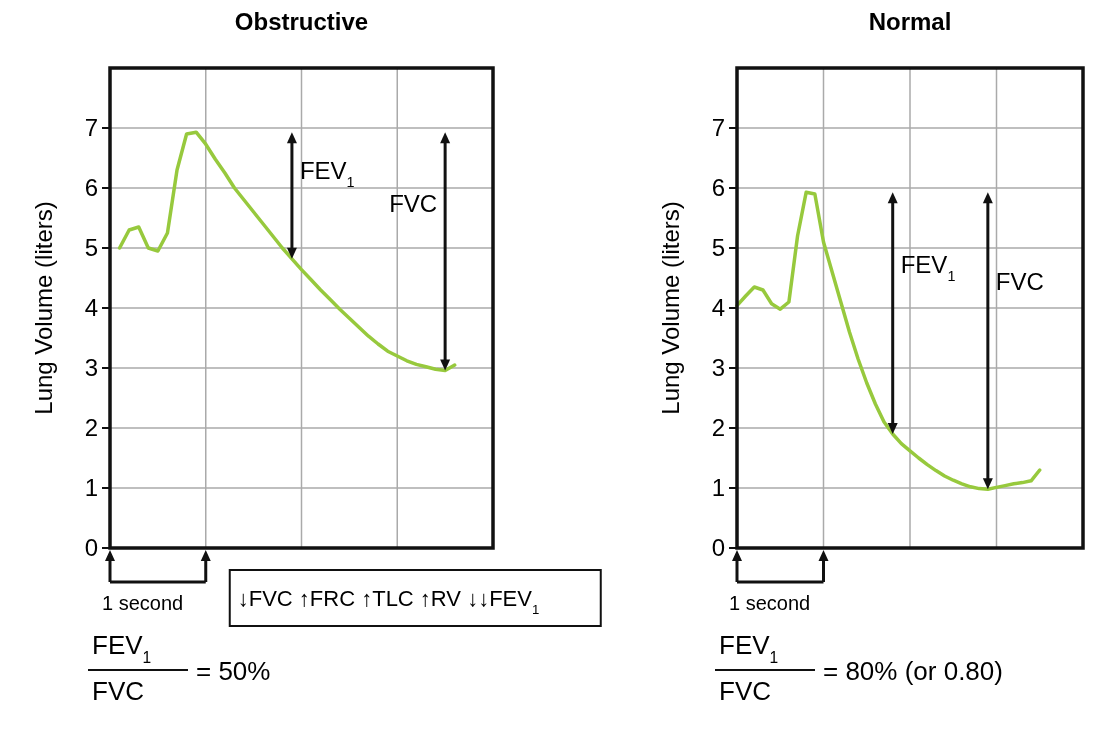 The width and height of the screenshot is (1104, 737). I want to click on chart-title: Normal, so click(910, 21).